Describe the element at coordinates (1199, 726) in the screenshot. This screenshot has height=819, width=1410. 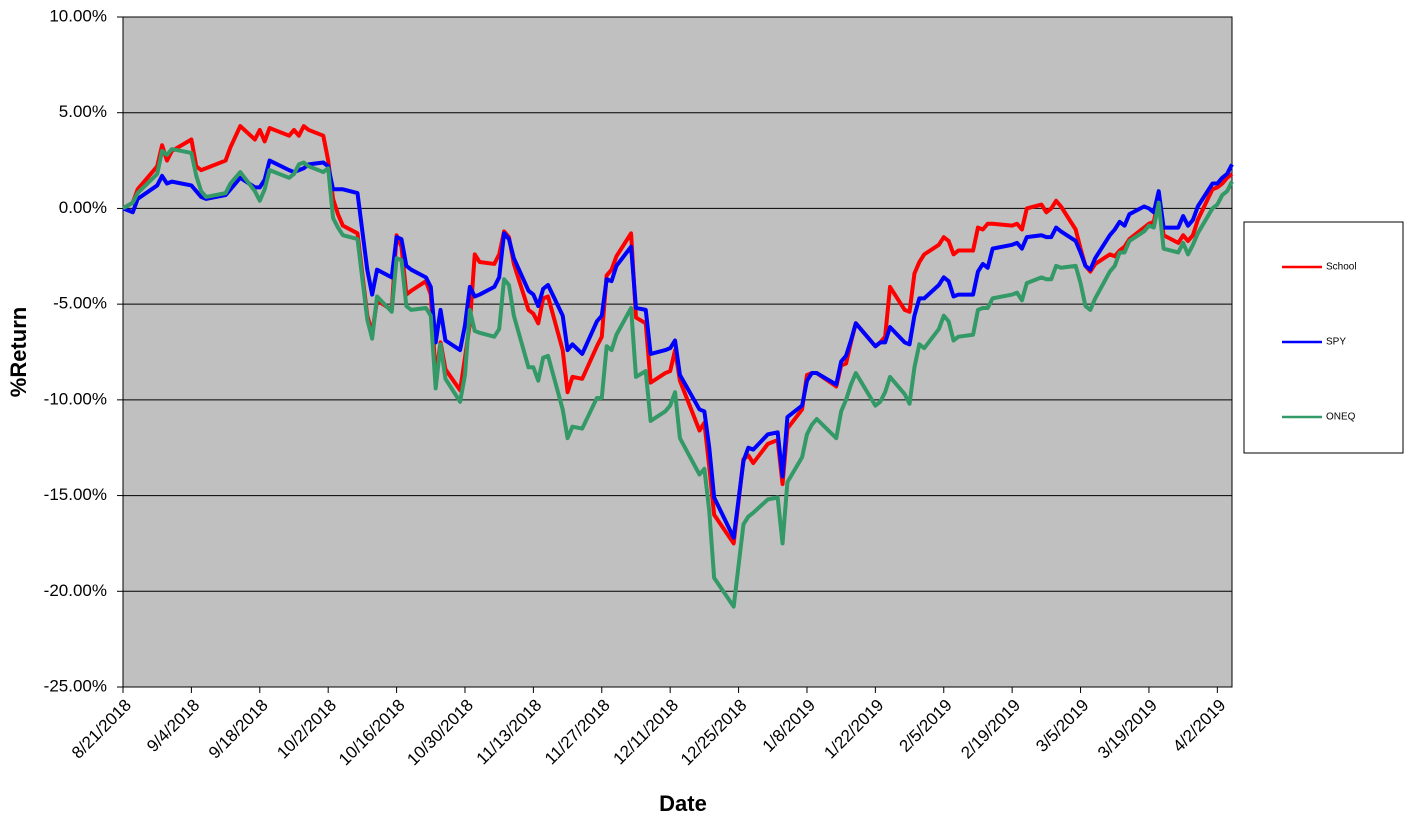
I see `x-tick-label: 4/2/2019` at that location.